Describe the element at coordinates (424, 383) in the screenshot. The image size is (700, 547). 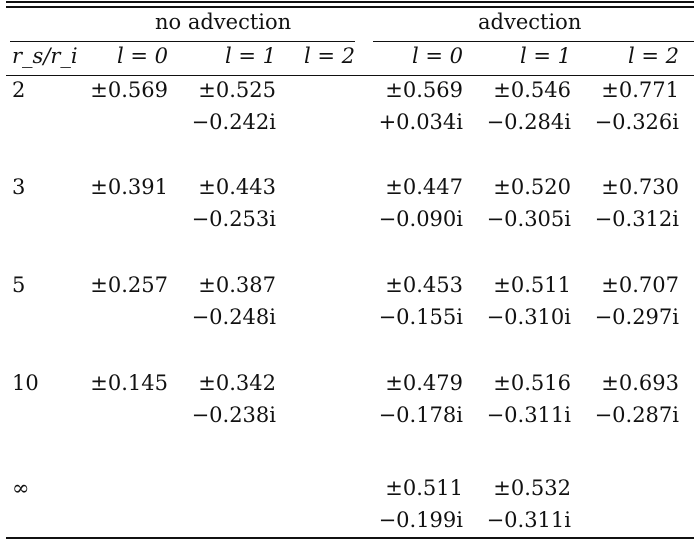
I see `cell-real-part: ±0.479` at that location.